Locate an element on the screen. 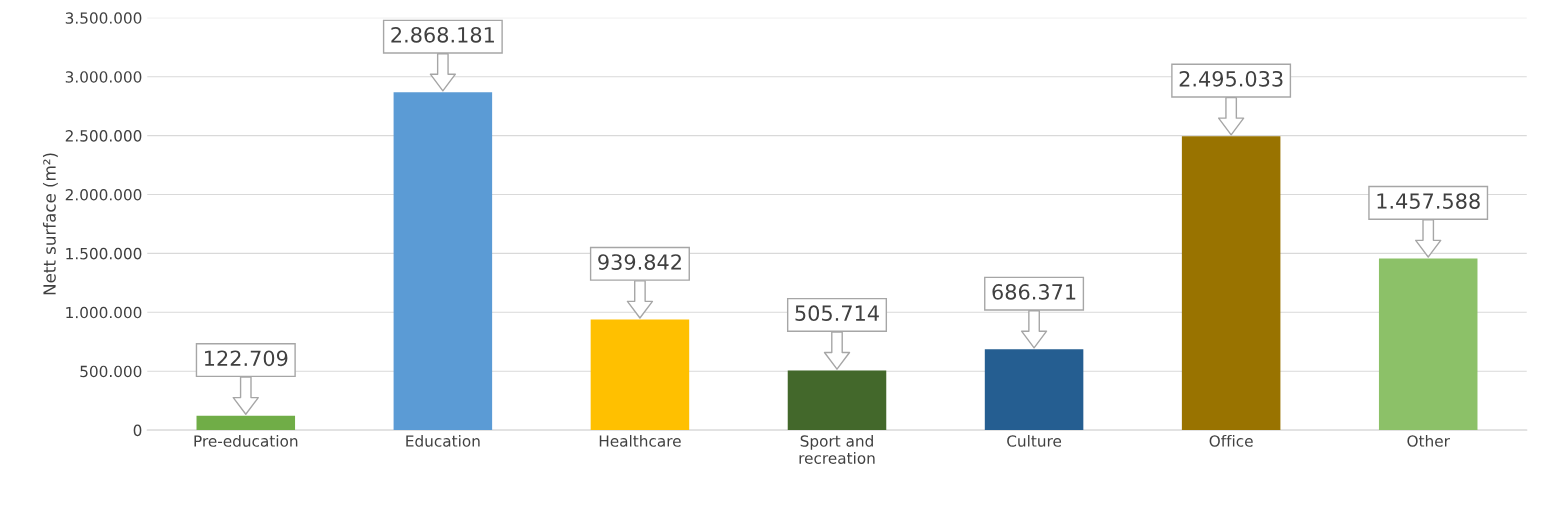 Image resolution: width=1550 pixels, height=509 pixels. y-tick-label: 2.000.000 is located at coordinates (103, 194).